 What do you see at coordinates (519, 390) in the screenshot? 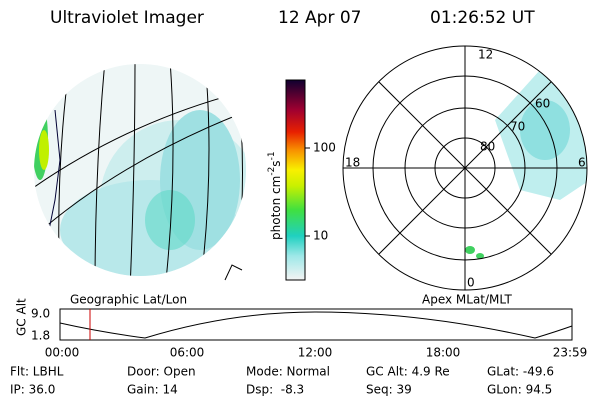
I see `info-field: GLon: 94.5` at bounding box center [519, 390].